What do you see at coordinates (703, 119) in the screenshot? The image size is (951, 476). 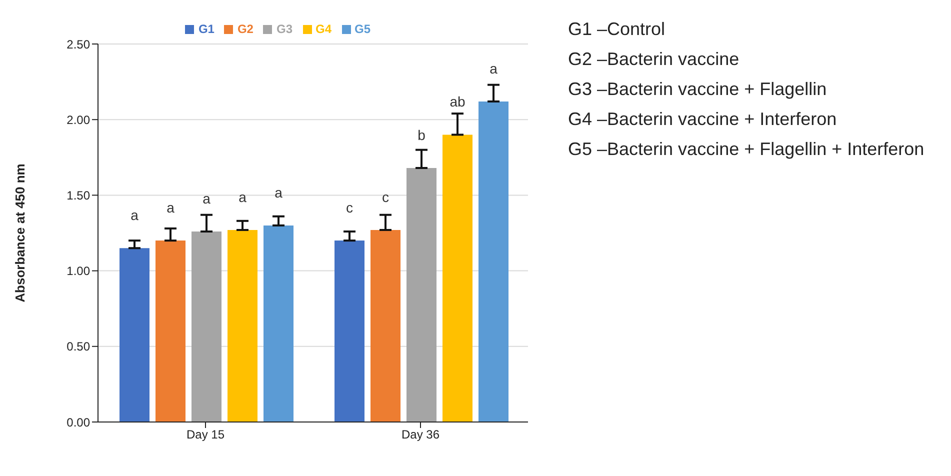 I see `text: G4 –Bacterin vaccine + Interferon` at bounding box center [703, 119].